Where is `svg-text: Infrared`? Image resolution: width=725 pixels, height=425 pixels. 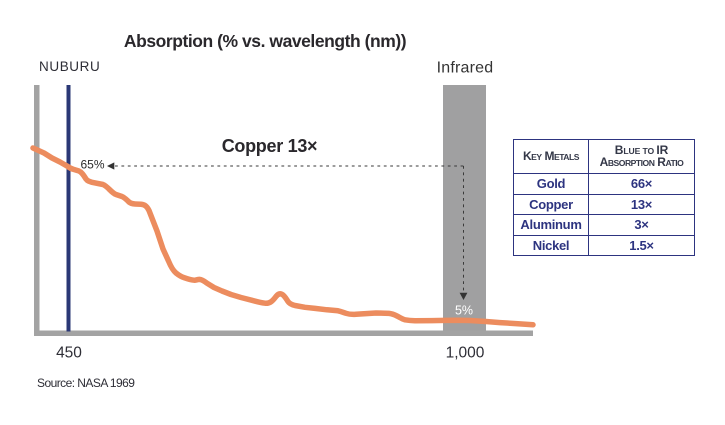
svg-text: Infrared is located at coordinates (465, 68).